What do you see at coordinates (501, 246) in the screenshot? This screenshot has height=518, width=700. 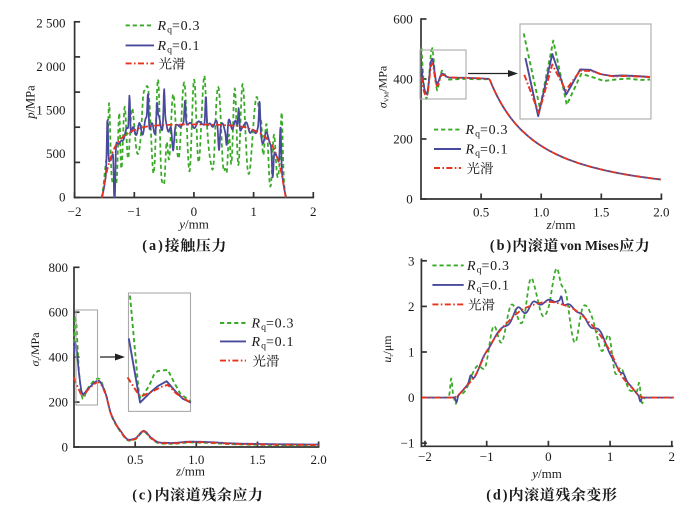 I see `svg-text: (b)` at bounding box center [501, 246].